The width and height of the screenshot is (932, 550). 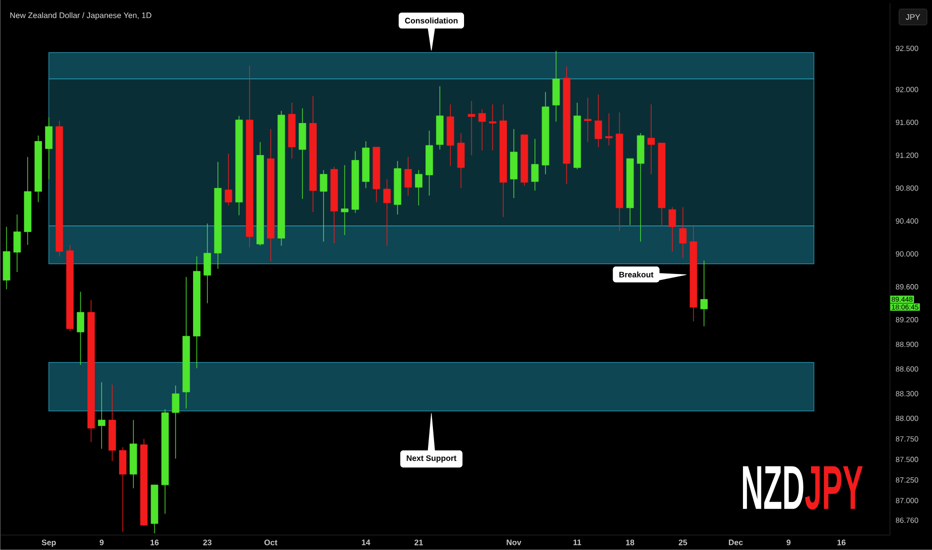 I want to click on x-tick-label: 23, so click(x=207, y=543).